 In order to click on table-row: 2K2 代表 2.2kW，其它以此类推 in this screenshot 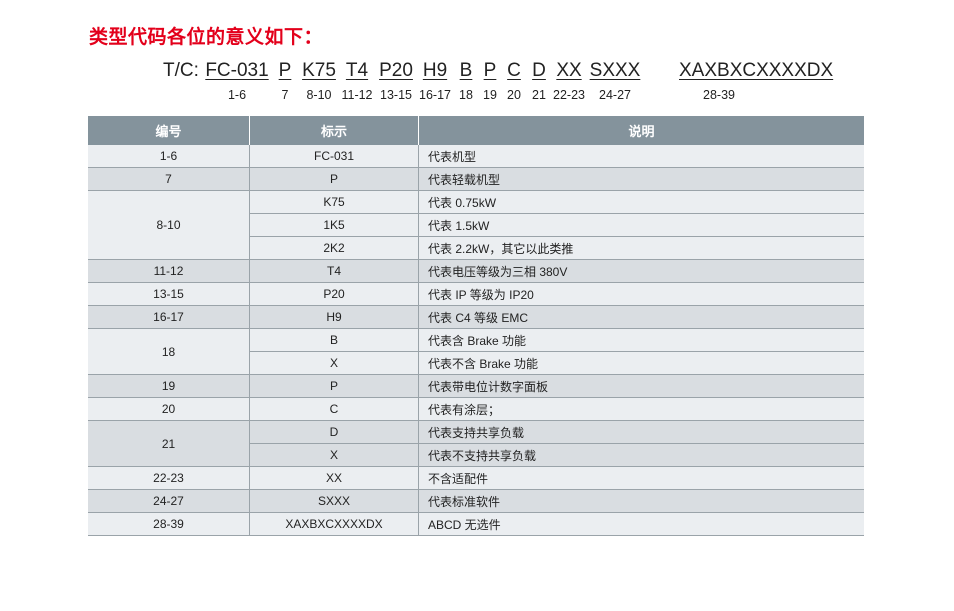, I will do `click(476, 248)`.